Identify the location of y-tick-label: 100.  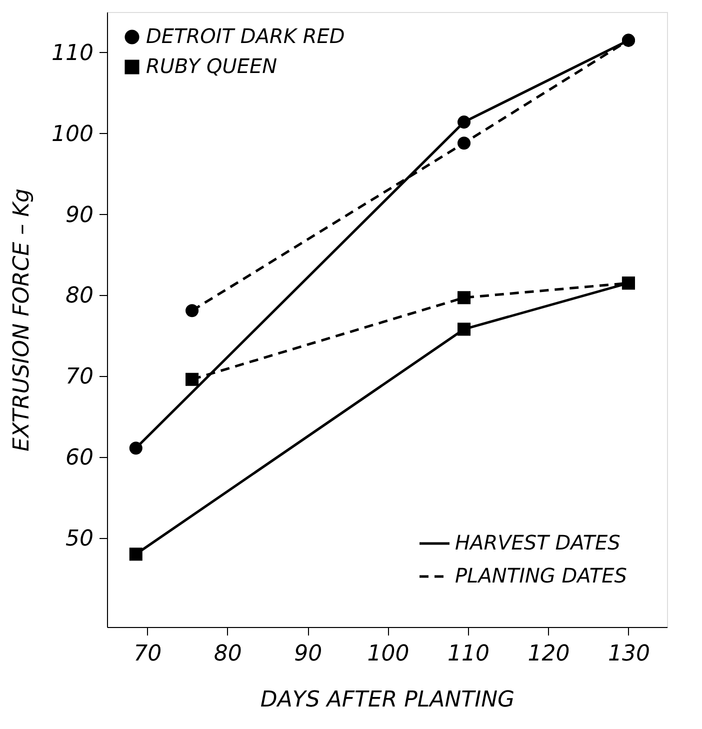
(73, 134).